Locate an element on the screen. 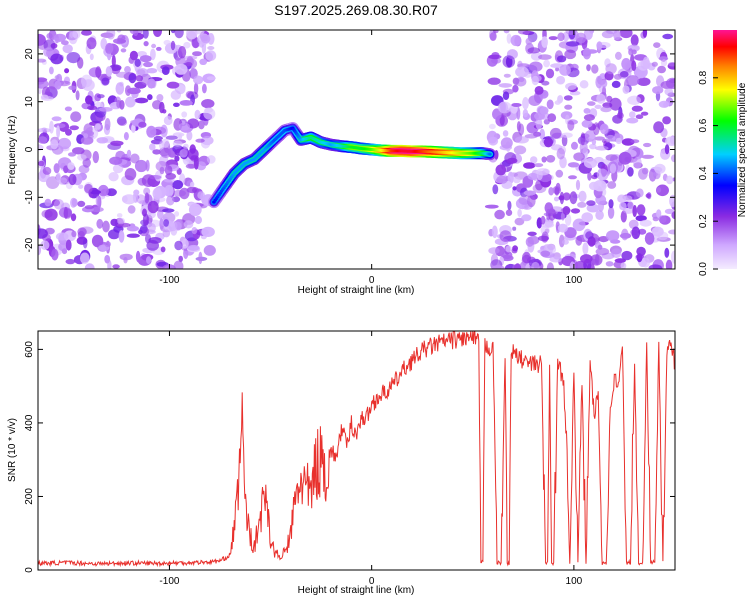  spectrogram-x-label: Height of straight line (km) is located at coordinates (356, 290).